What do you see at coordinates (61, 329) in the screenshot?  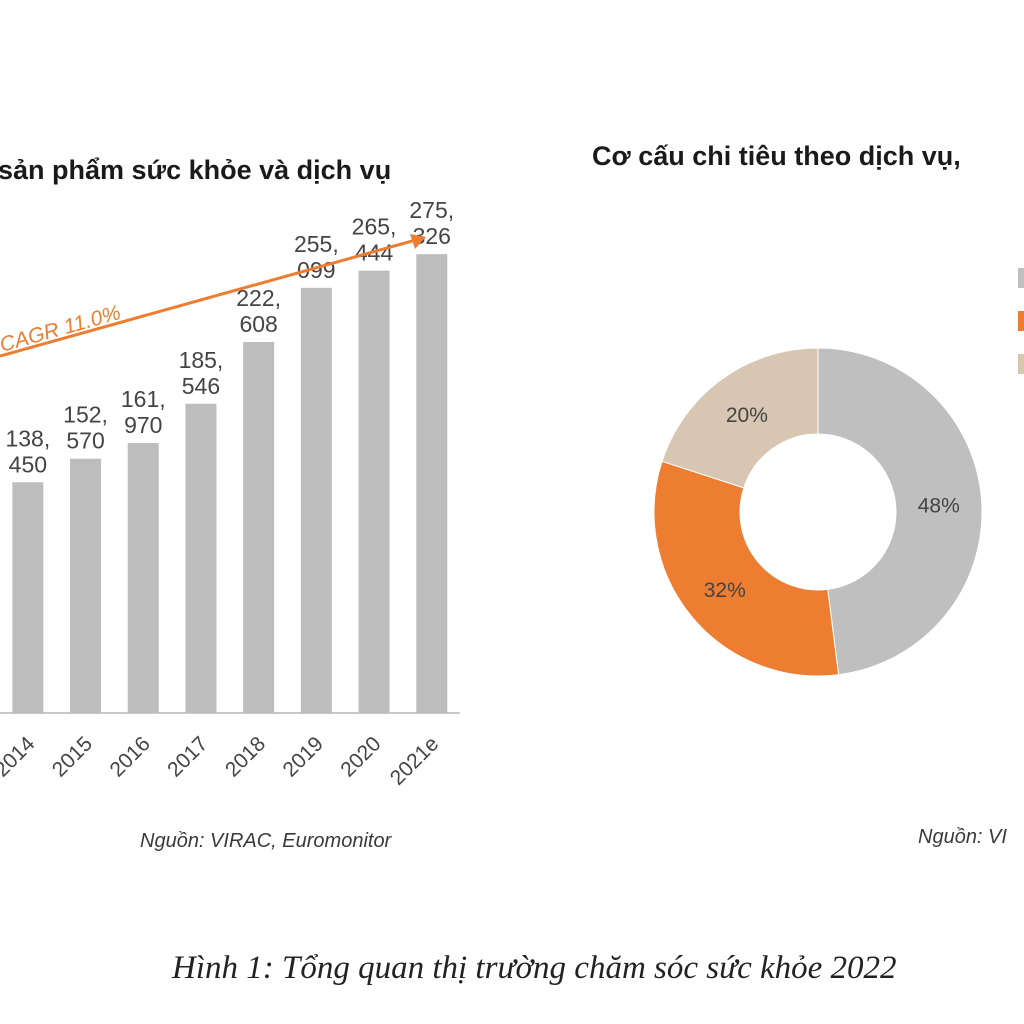 I see `cagr-label: CAGR 11.0%` at bounding box center [61, 329].